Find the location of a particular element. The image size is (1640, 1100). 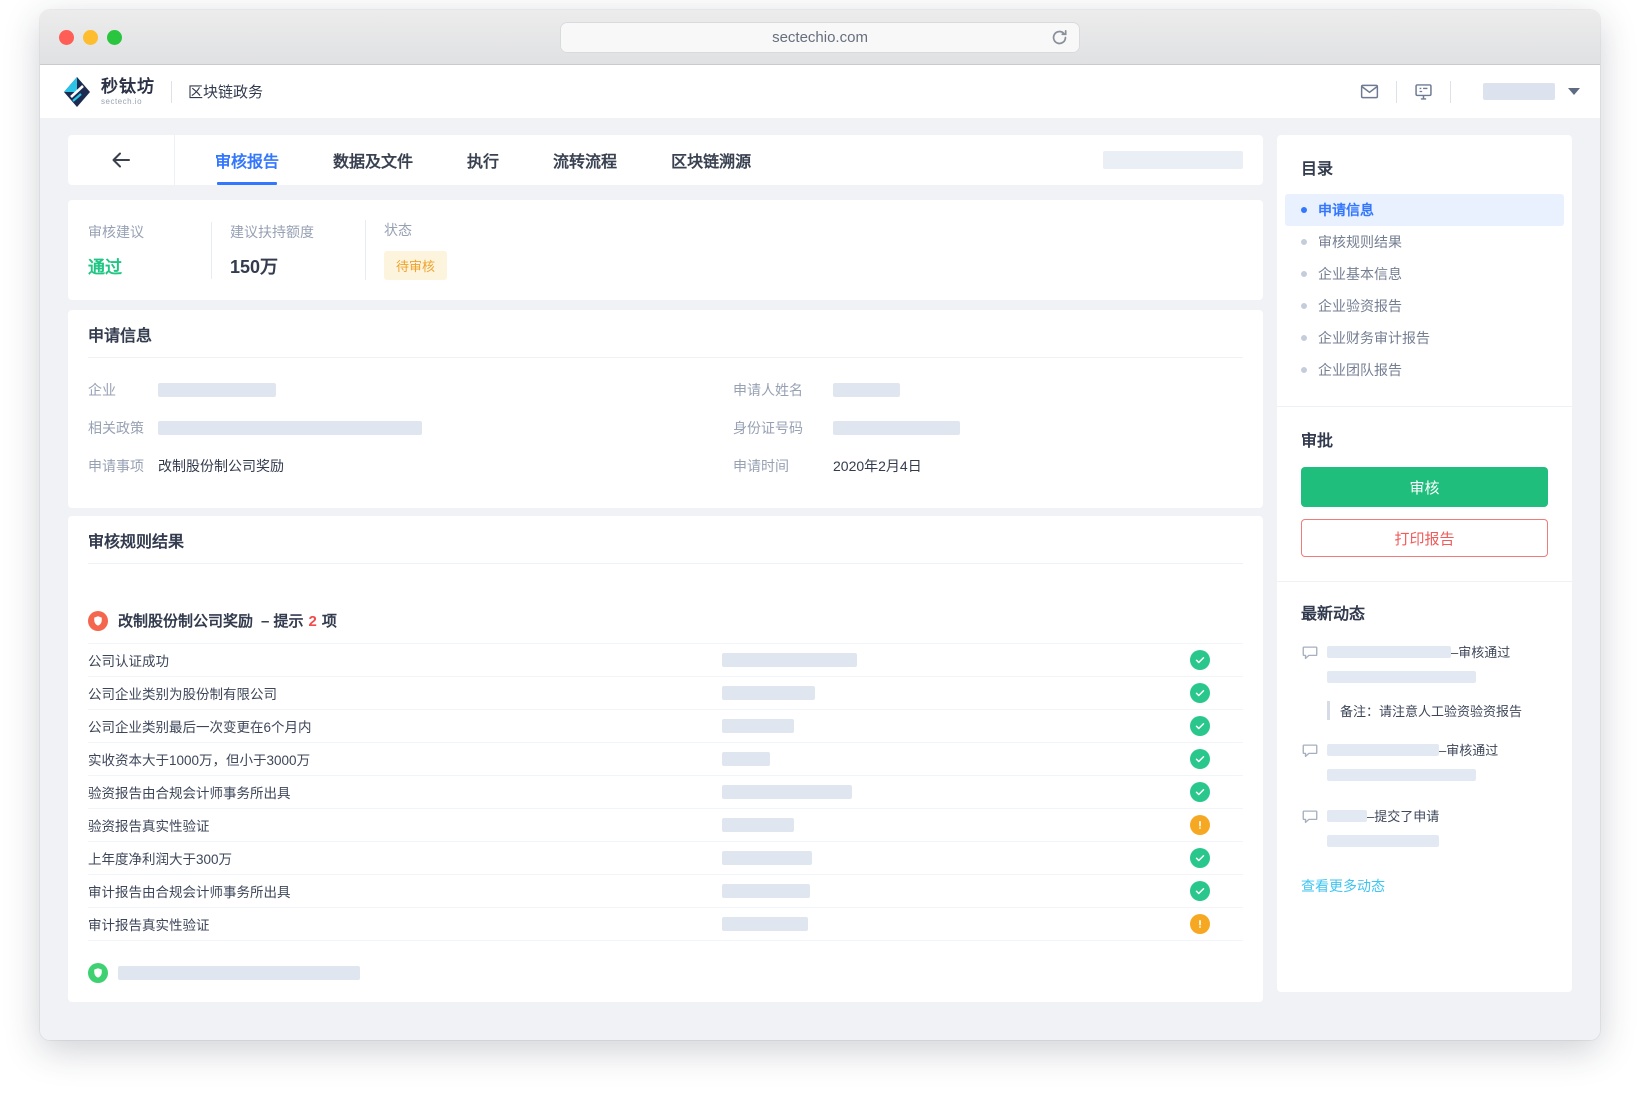

toc-item-company-basic-info: 企业基本信息 is located at coordinates (1424, 274).